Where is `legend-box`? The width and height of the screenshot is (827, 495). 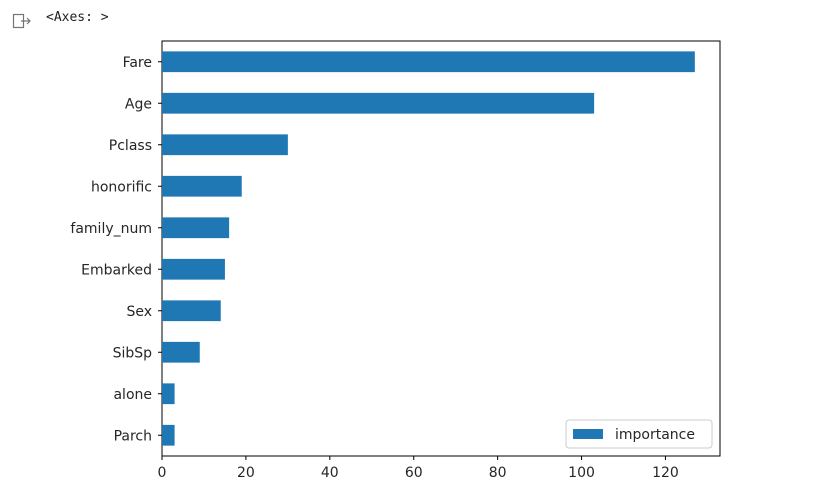
legend-box is located at coordinates (639, 434).